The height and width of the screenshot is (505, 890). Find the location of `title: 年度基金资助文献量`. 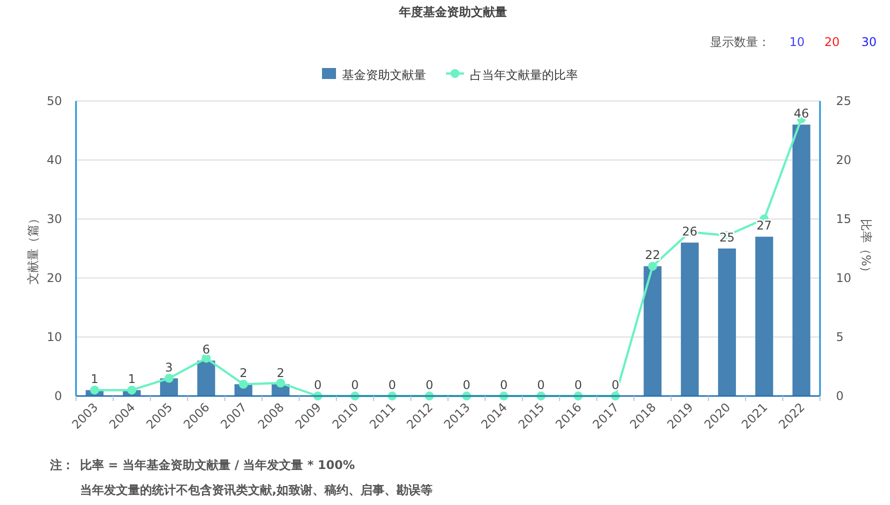

title: 年度基金资助文献量 is located at coordinates (453, 12).